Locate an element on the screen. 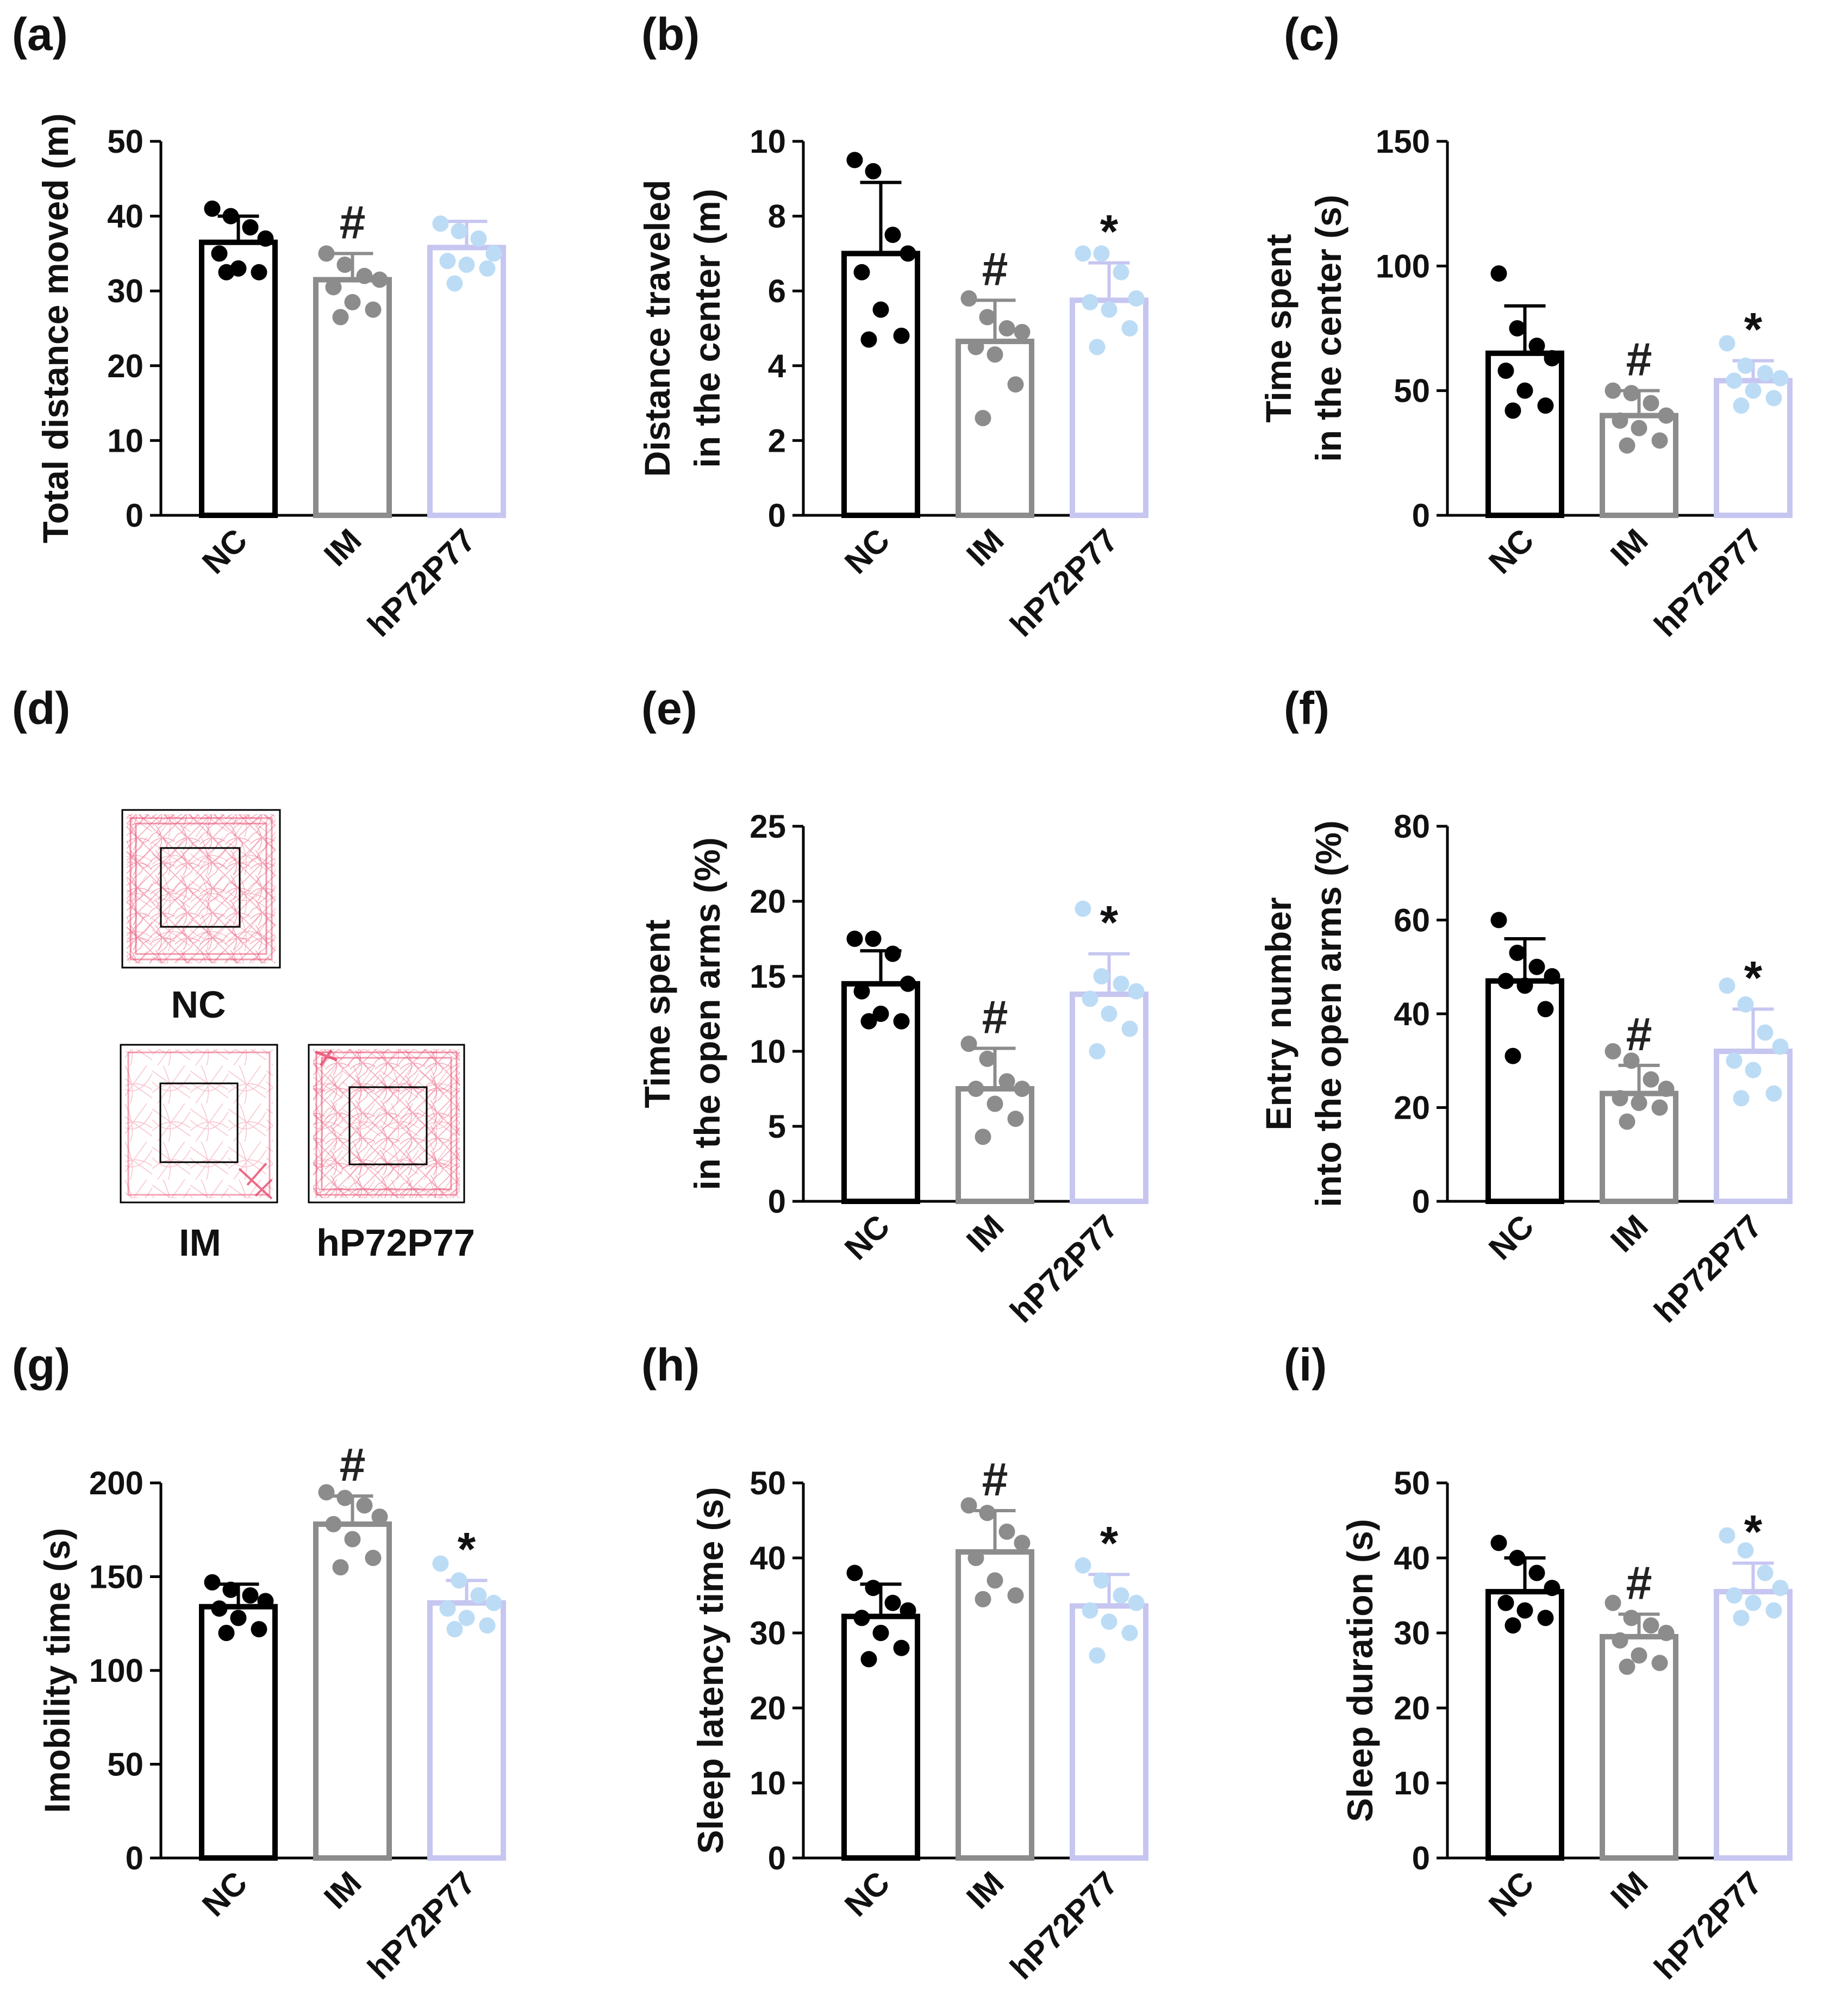 The width and height of the screenshot is (1848, 2014). bar-hP72P77 is located at coordinates (1753, 1725).